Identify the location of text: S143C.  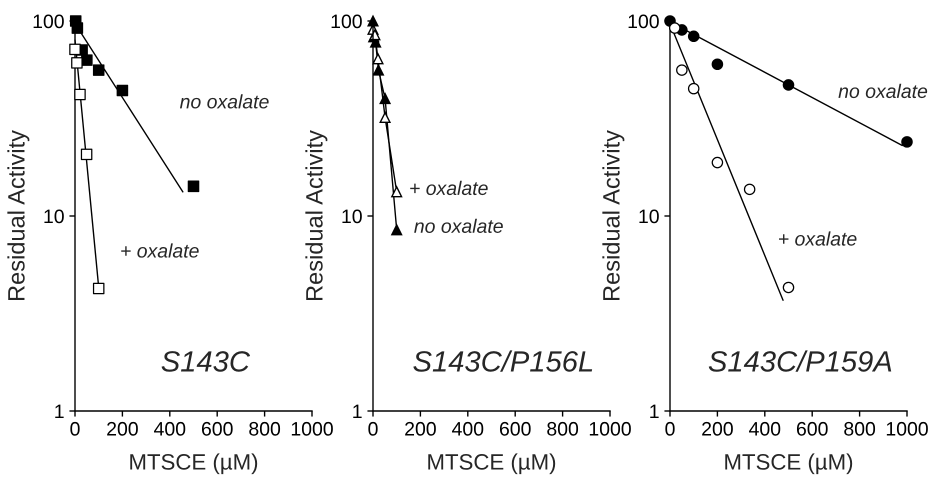
(206, 361).